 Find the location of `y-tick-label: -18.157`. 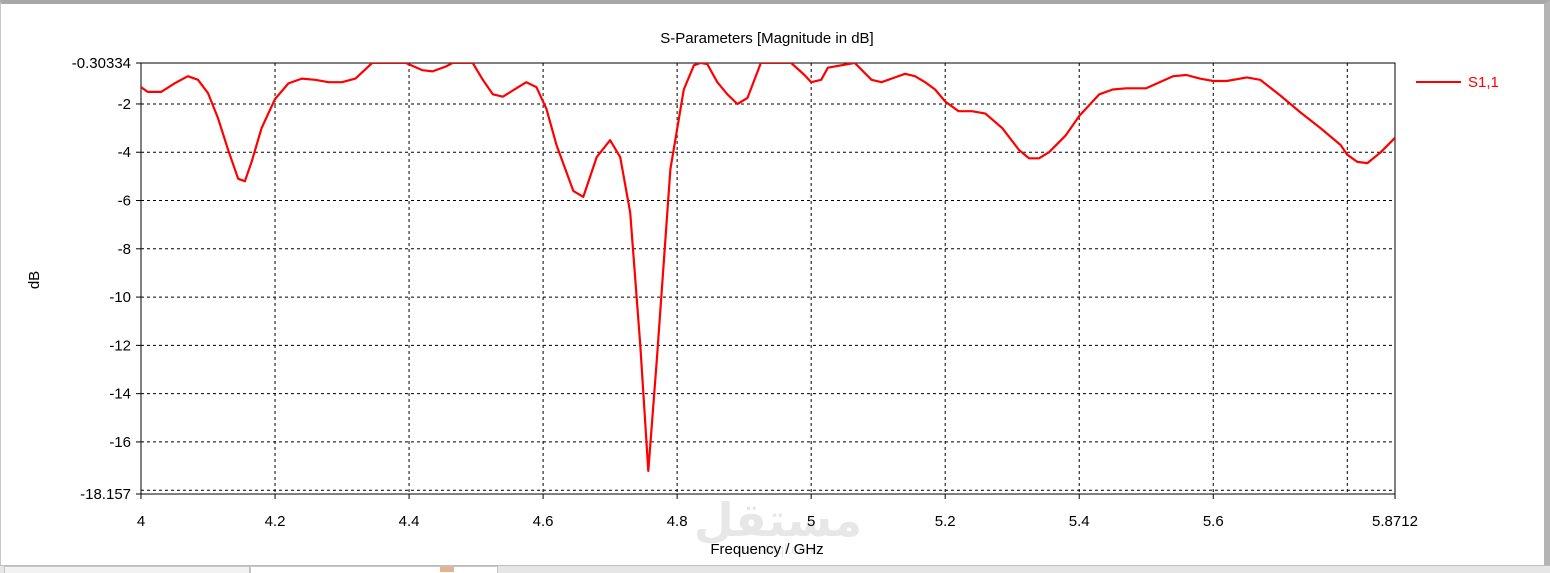

y-tick-label: -18.157 is located at coordinates (105, 494).